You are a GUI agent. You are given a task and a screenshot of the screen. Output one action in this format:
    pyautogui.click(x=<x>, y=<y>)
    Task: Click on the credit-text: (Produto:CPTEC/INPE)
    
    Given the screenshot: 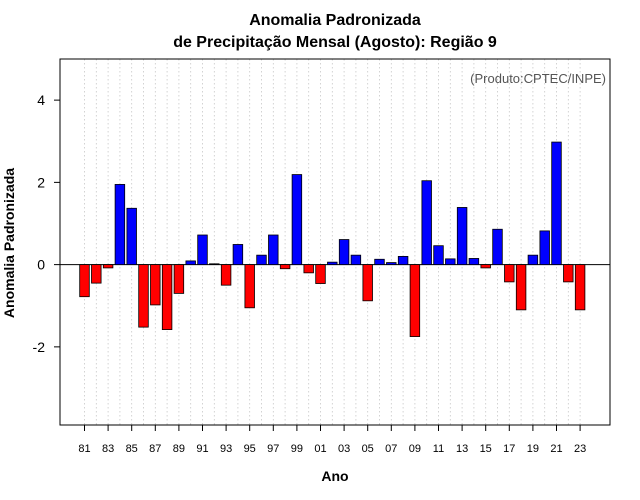 What is the action you would take?
    pyautogui.click(x=538, y=78)
    